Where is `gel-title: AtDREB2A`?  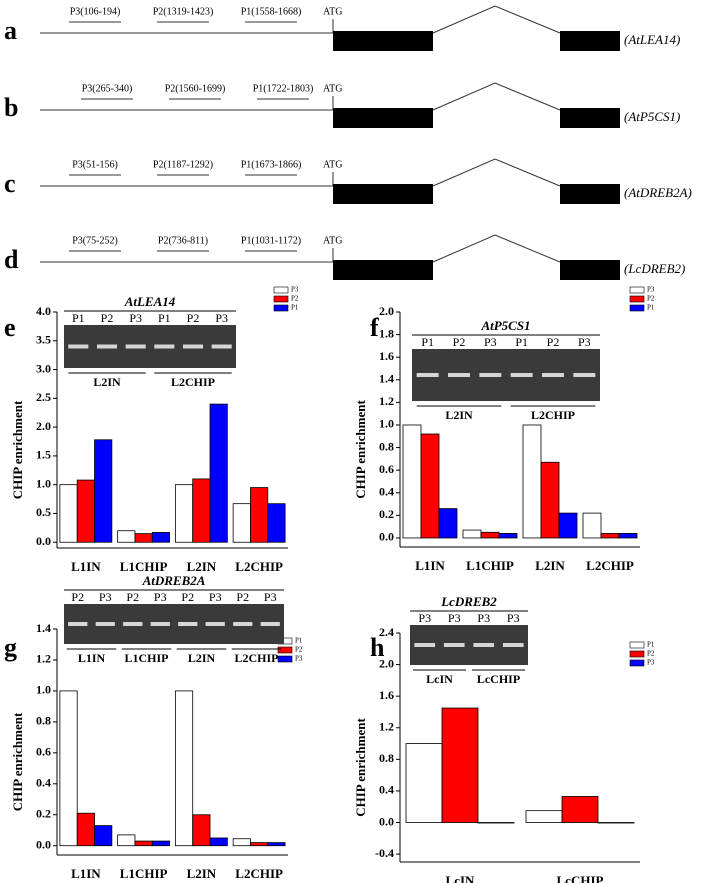 gel-title: AtDREB2A is located at coordinates (174, 580).